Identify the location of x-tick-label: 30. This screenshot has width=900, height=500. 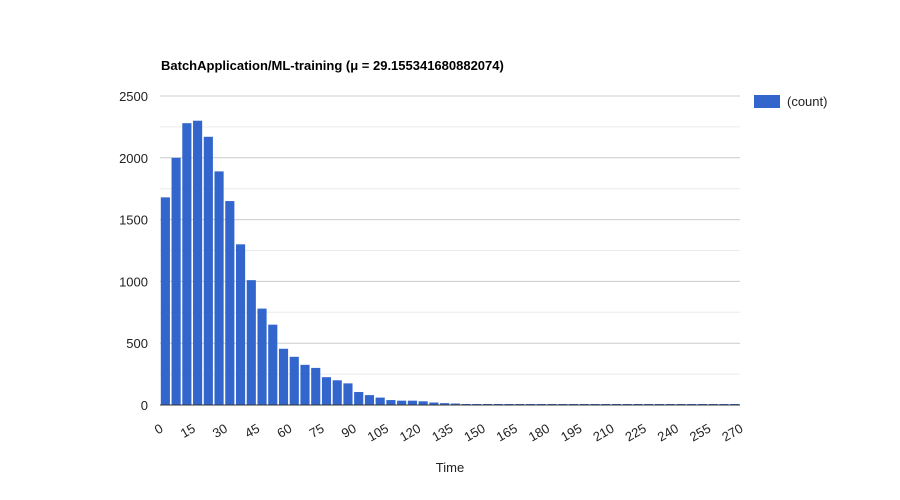
(220, 431).